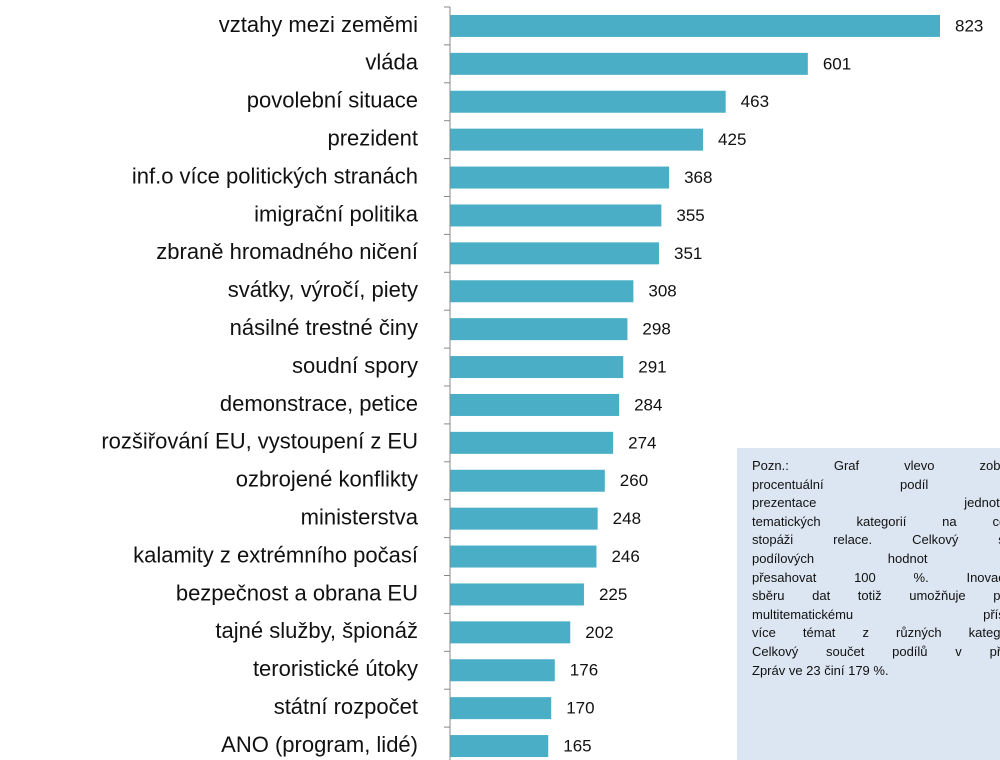  Describe the element at coordinates (584, 670) in the screenshot. I see `value-label: 176` at that location.